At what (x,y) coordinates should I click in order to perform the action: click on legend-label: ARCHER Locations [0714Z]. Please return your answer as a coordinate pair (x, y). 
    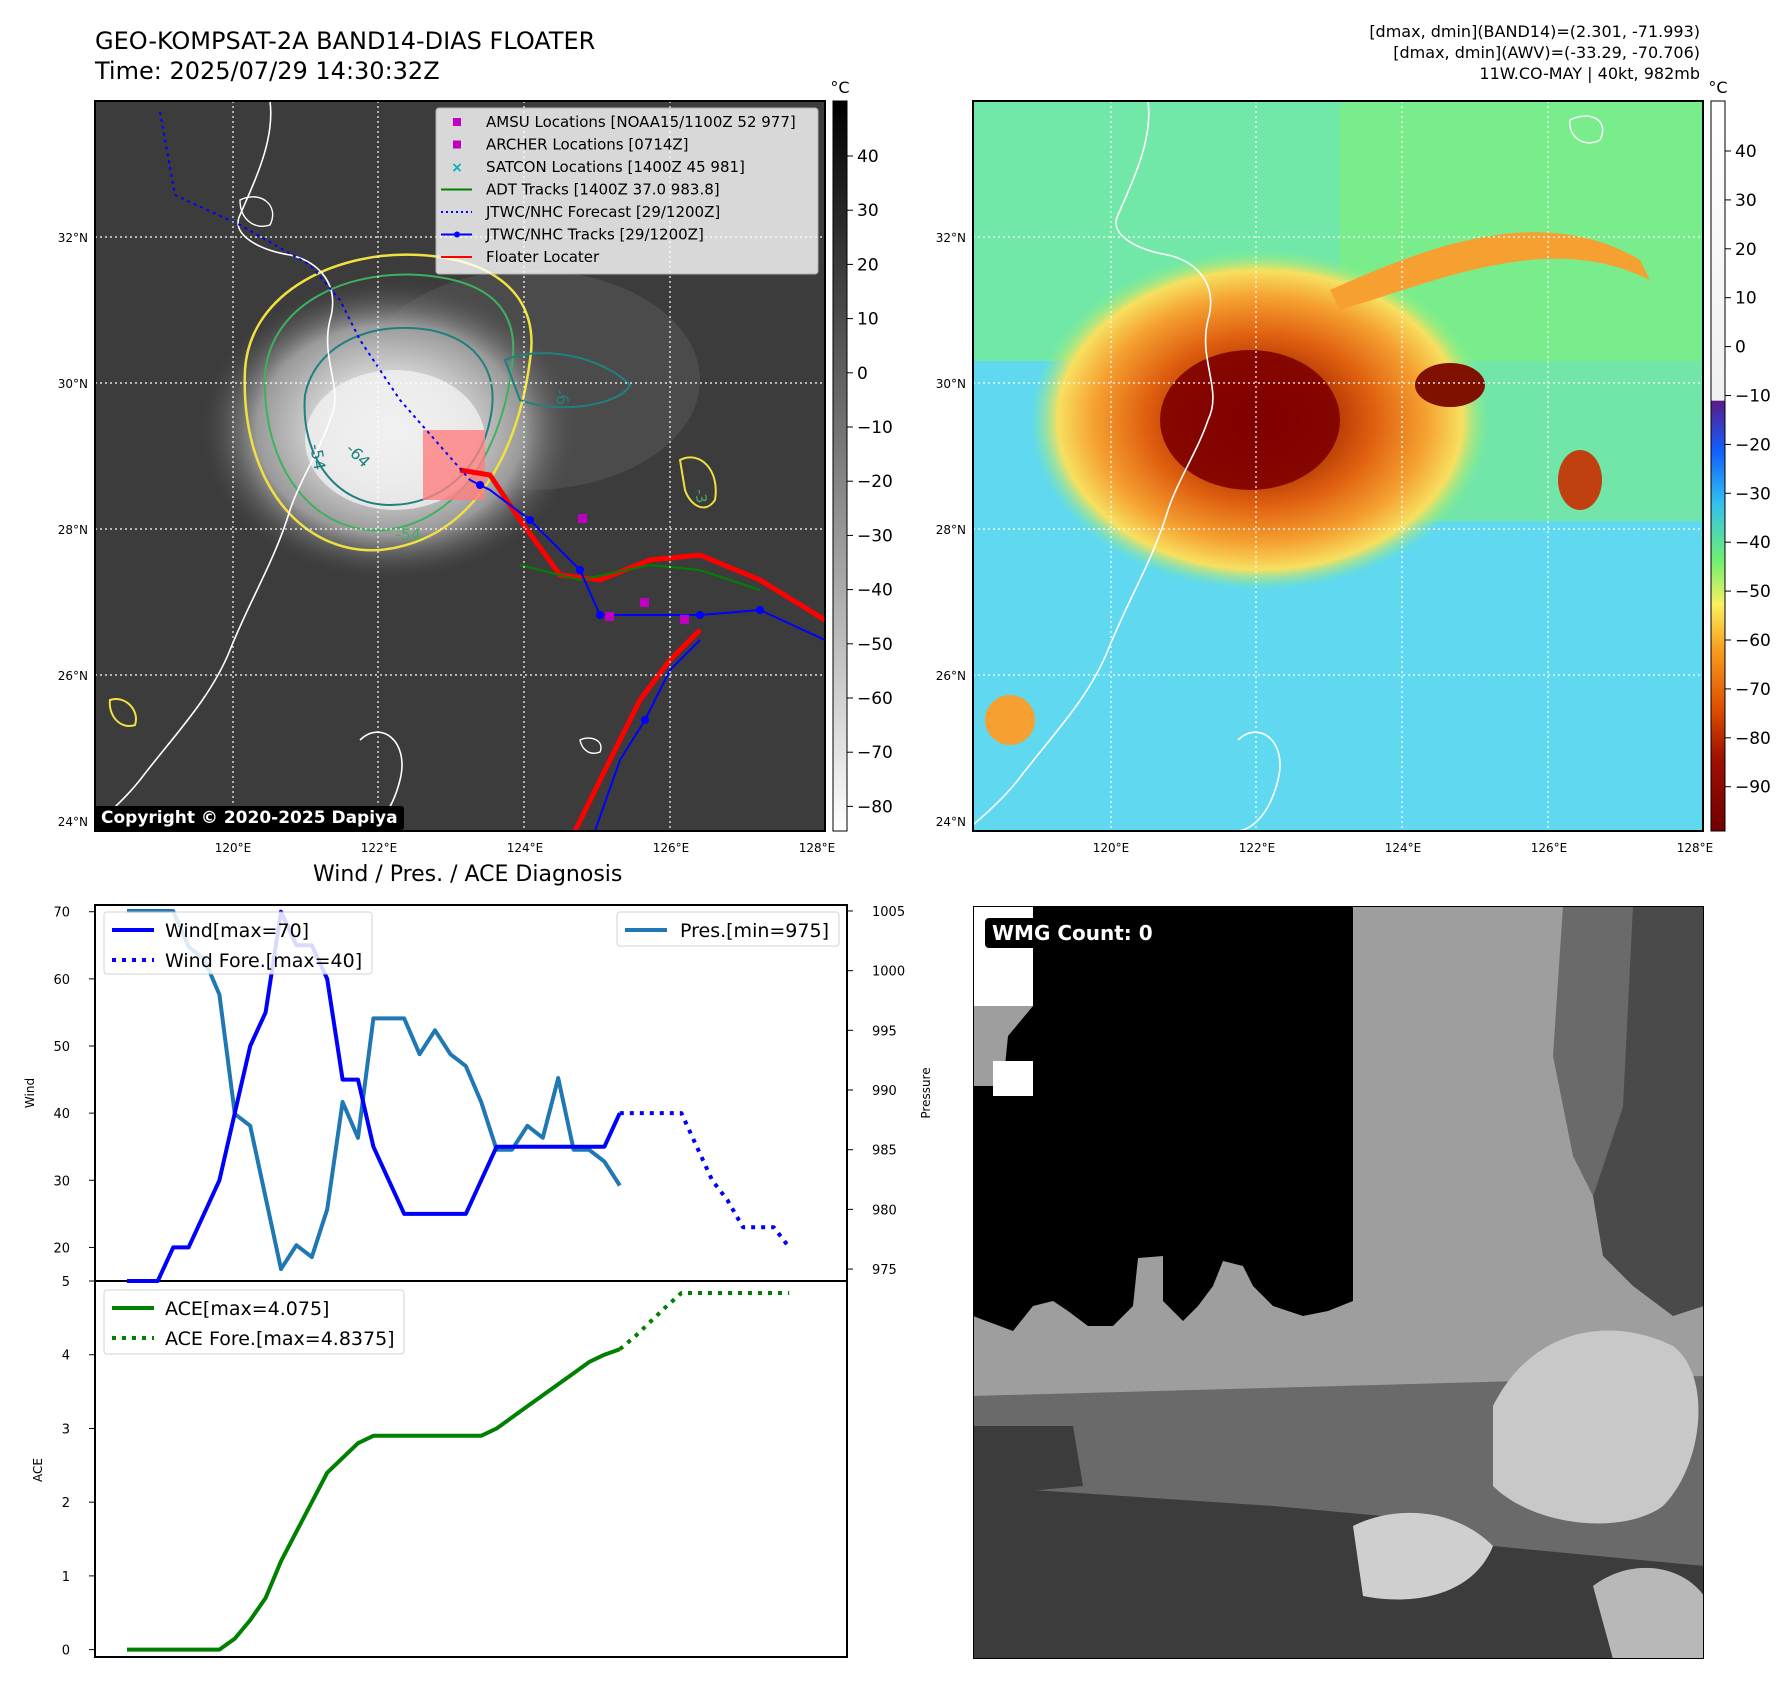
    Looking at the image, I should click on (587, 145).